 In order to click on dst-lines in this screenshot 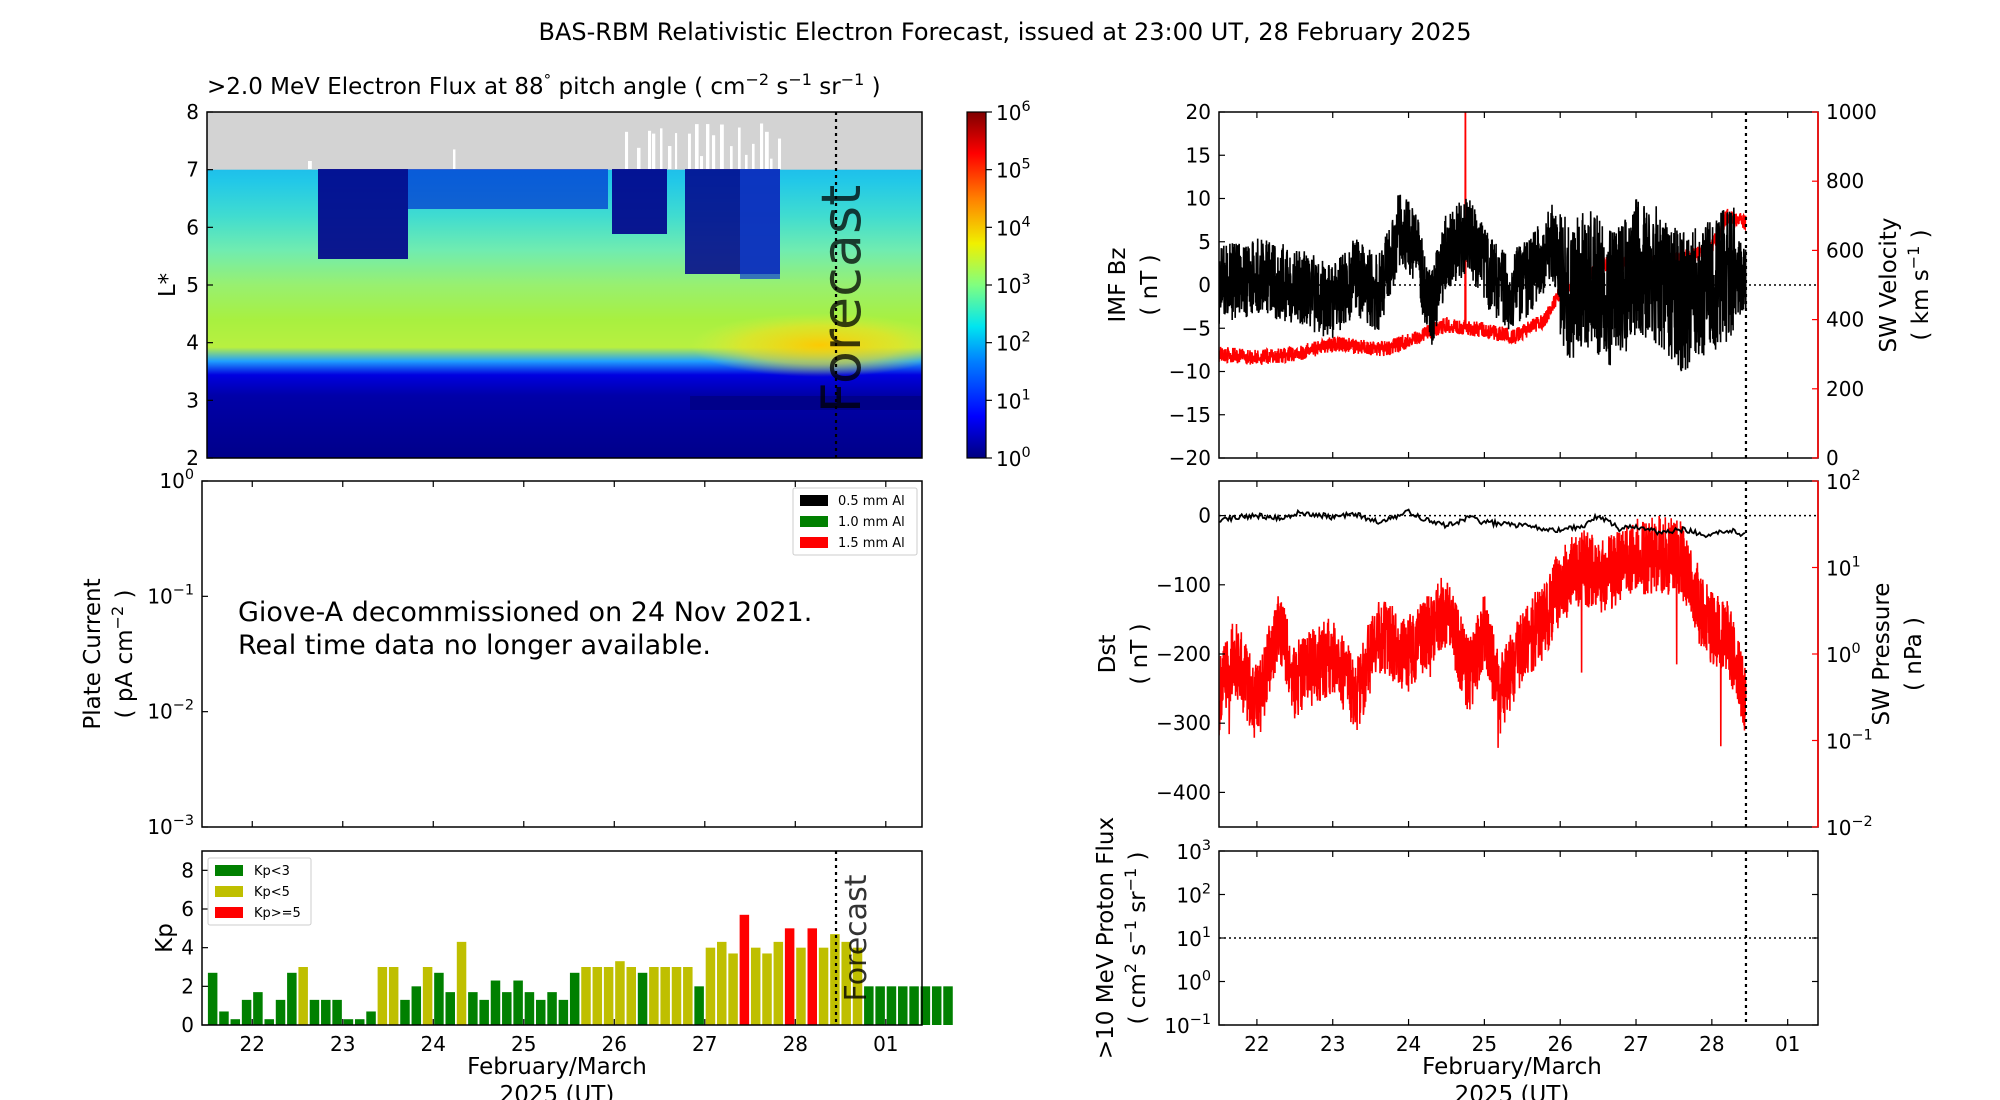, I will do `click(1518, 628)`.